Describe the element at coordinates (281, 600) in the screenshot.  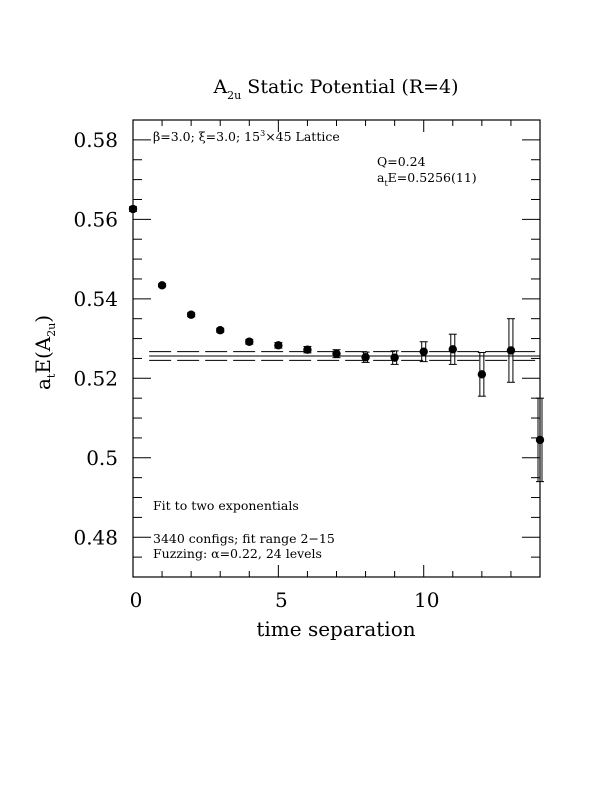
I see `x-tick-label: 5` at that location.